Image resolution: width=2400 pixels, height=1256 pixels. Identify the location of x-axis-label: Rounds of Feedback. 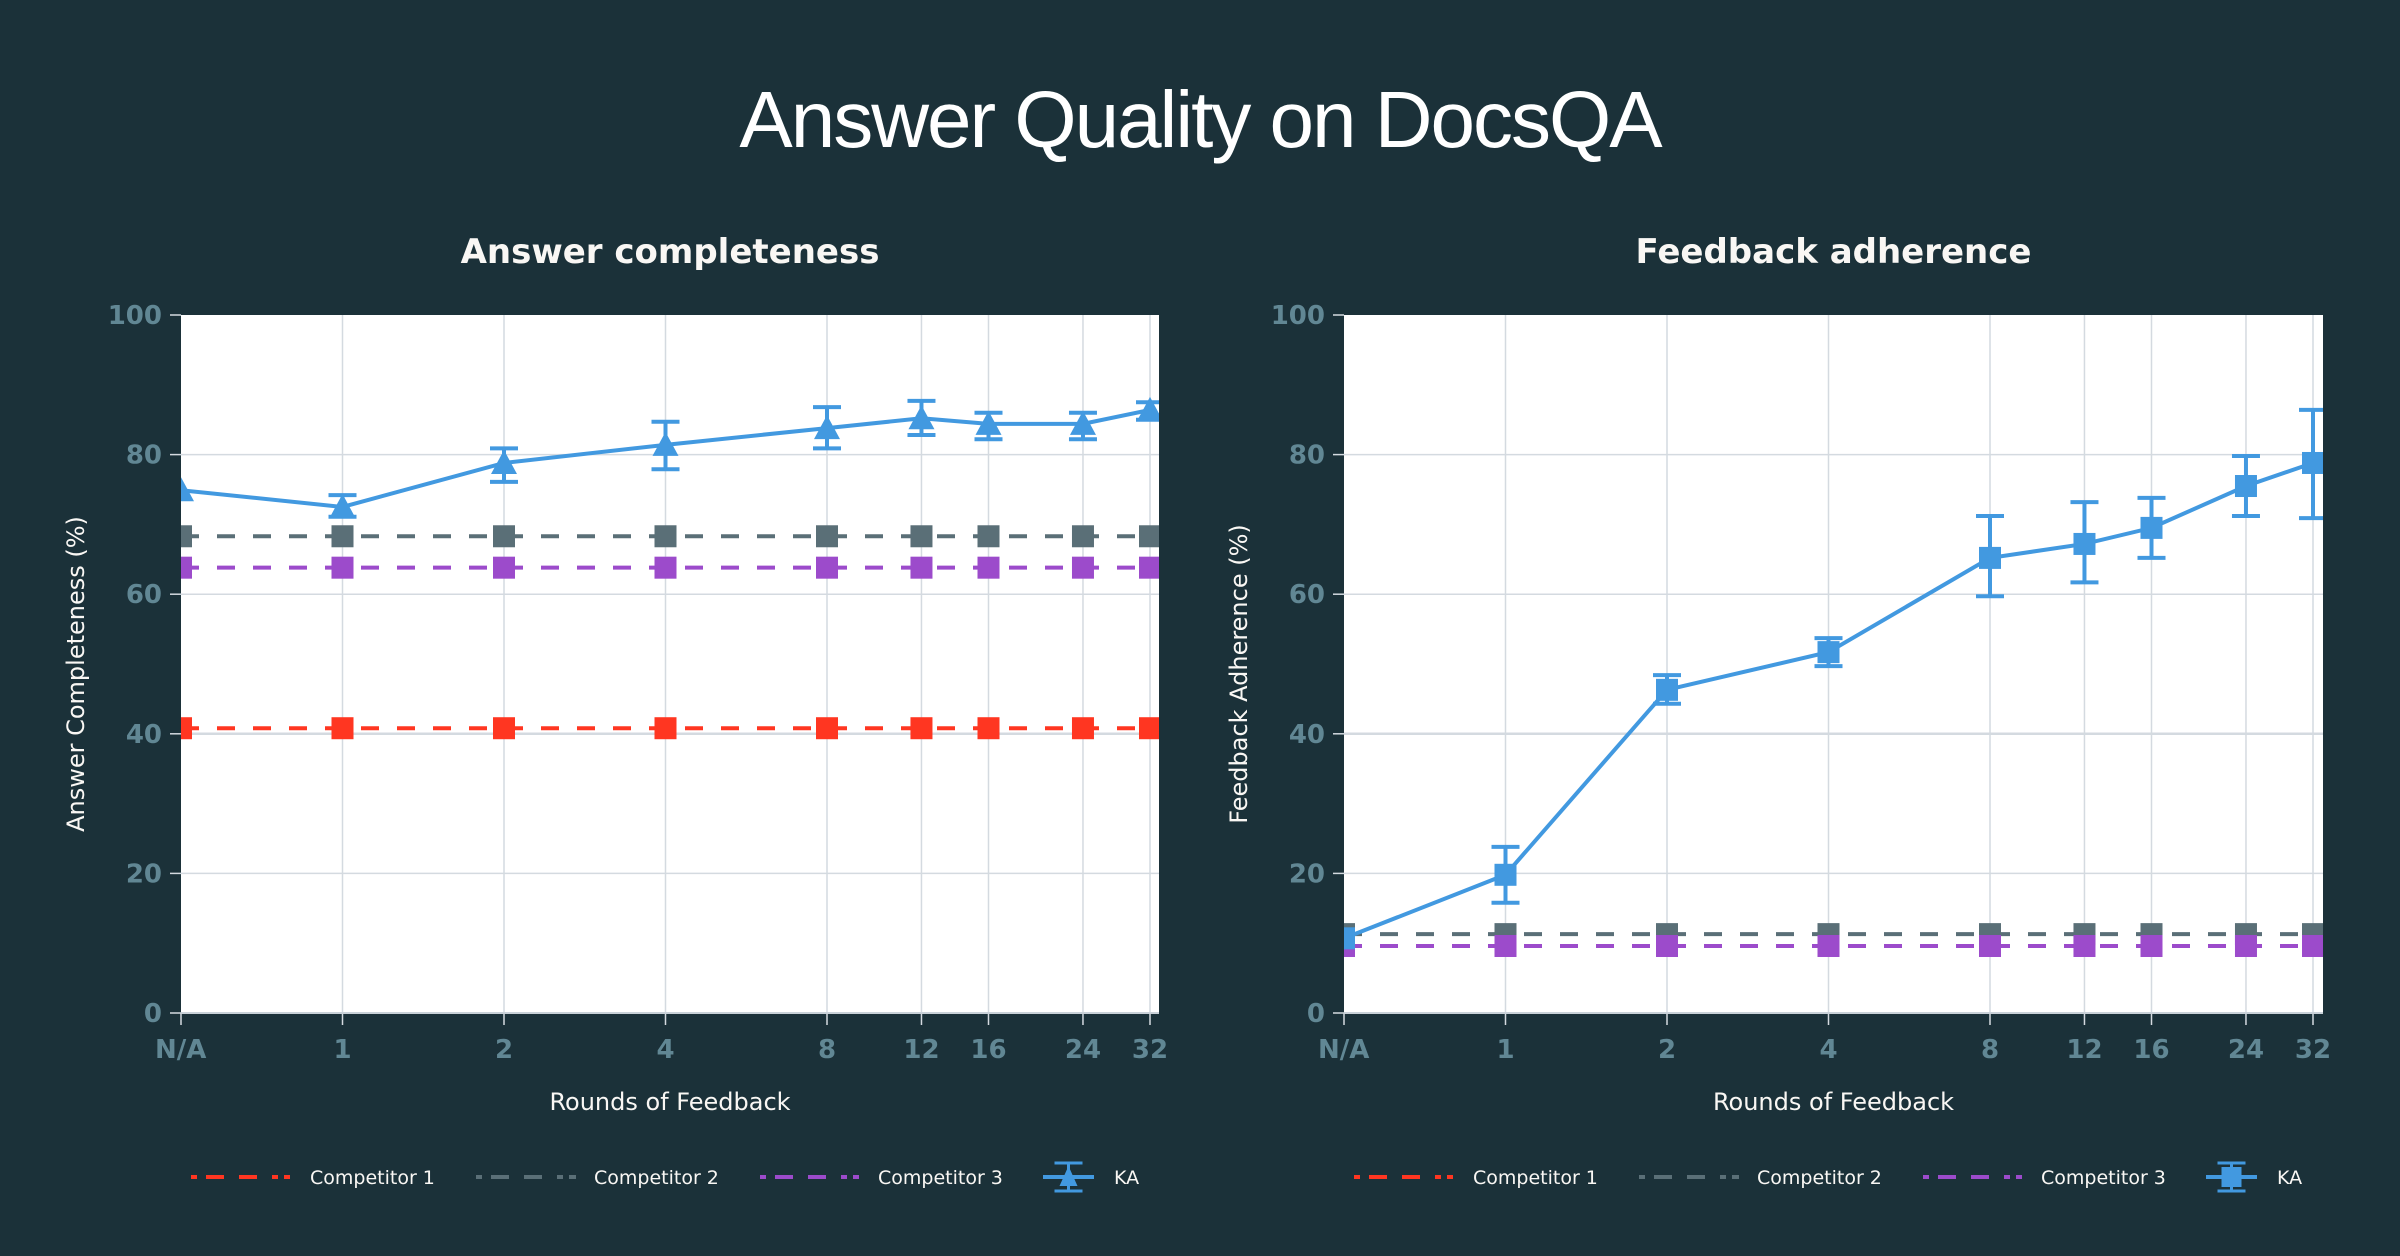
(669, 1102).